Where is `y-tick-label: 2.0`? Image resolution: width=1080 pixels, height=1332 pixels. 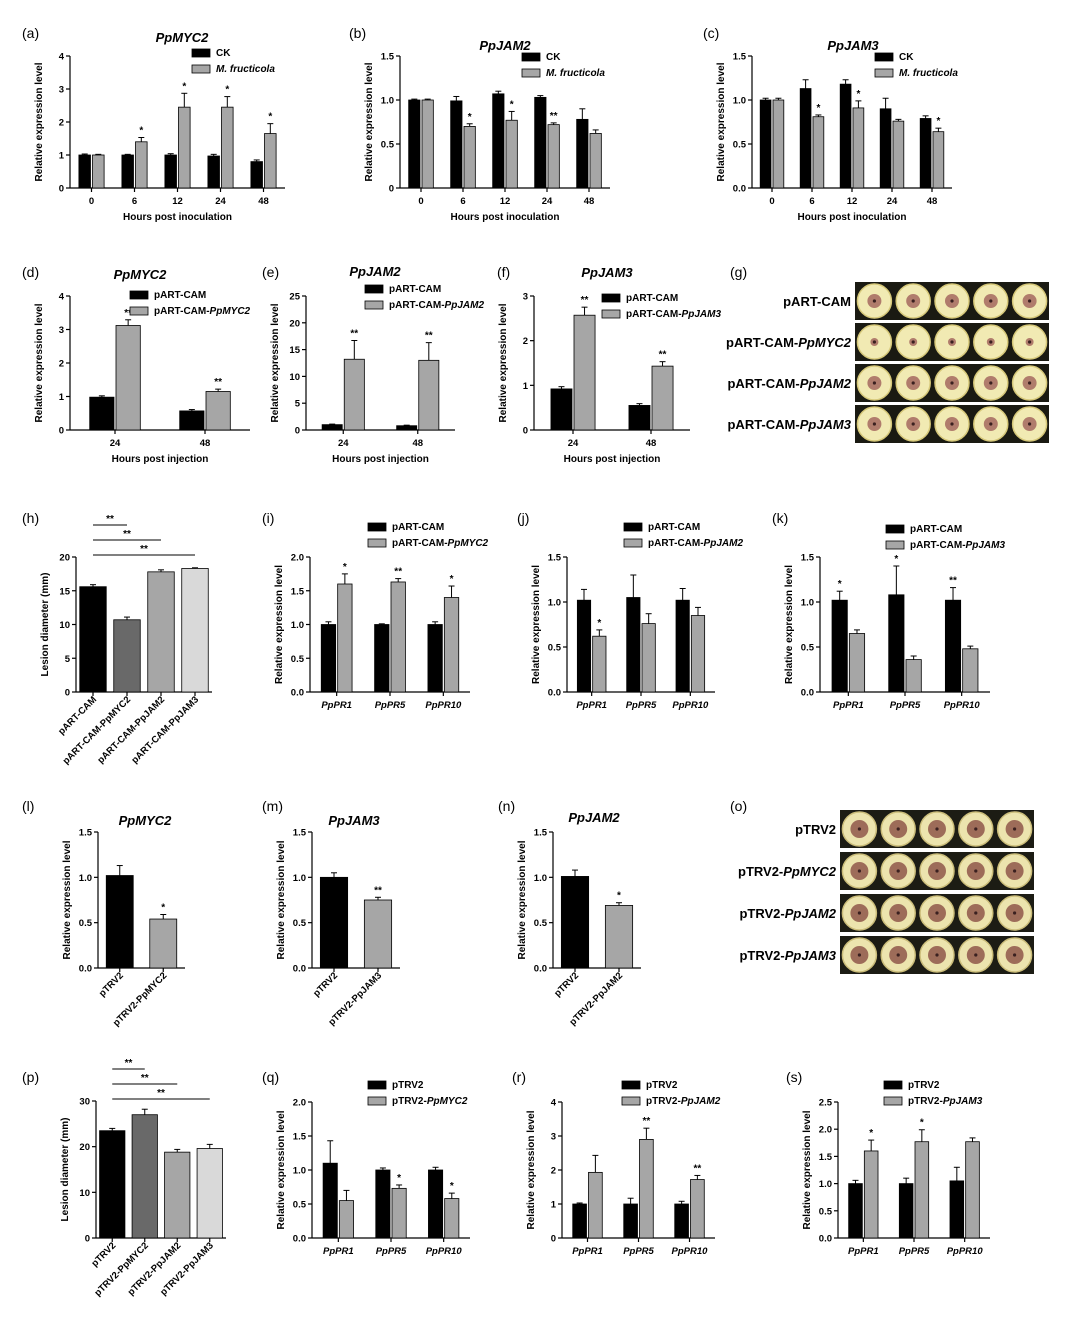
y-tick-label: 2.0 is located at coordinates (297, 558).